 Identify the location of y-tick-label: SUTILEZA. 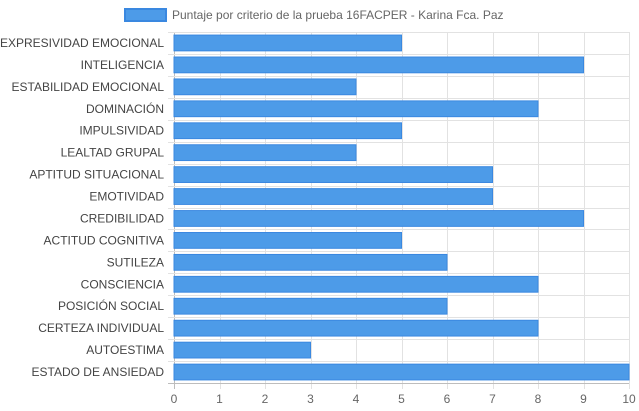
(135, 262).